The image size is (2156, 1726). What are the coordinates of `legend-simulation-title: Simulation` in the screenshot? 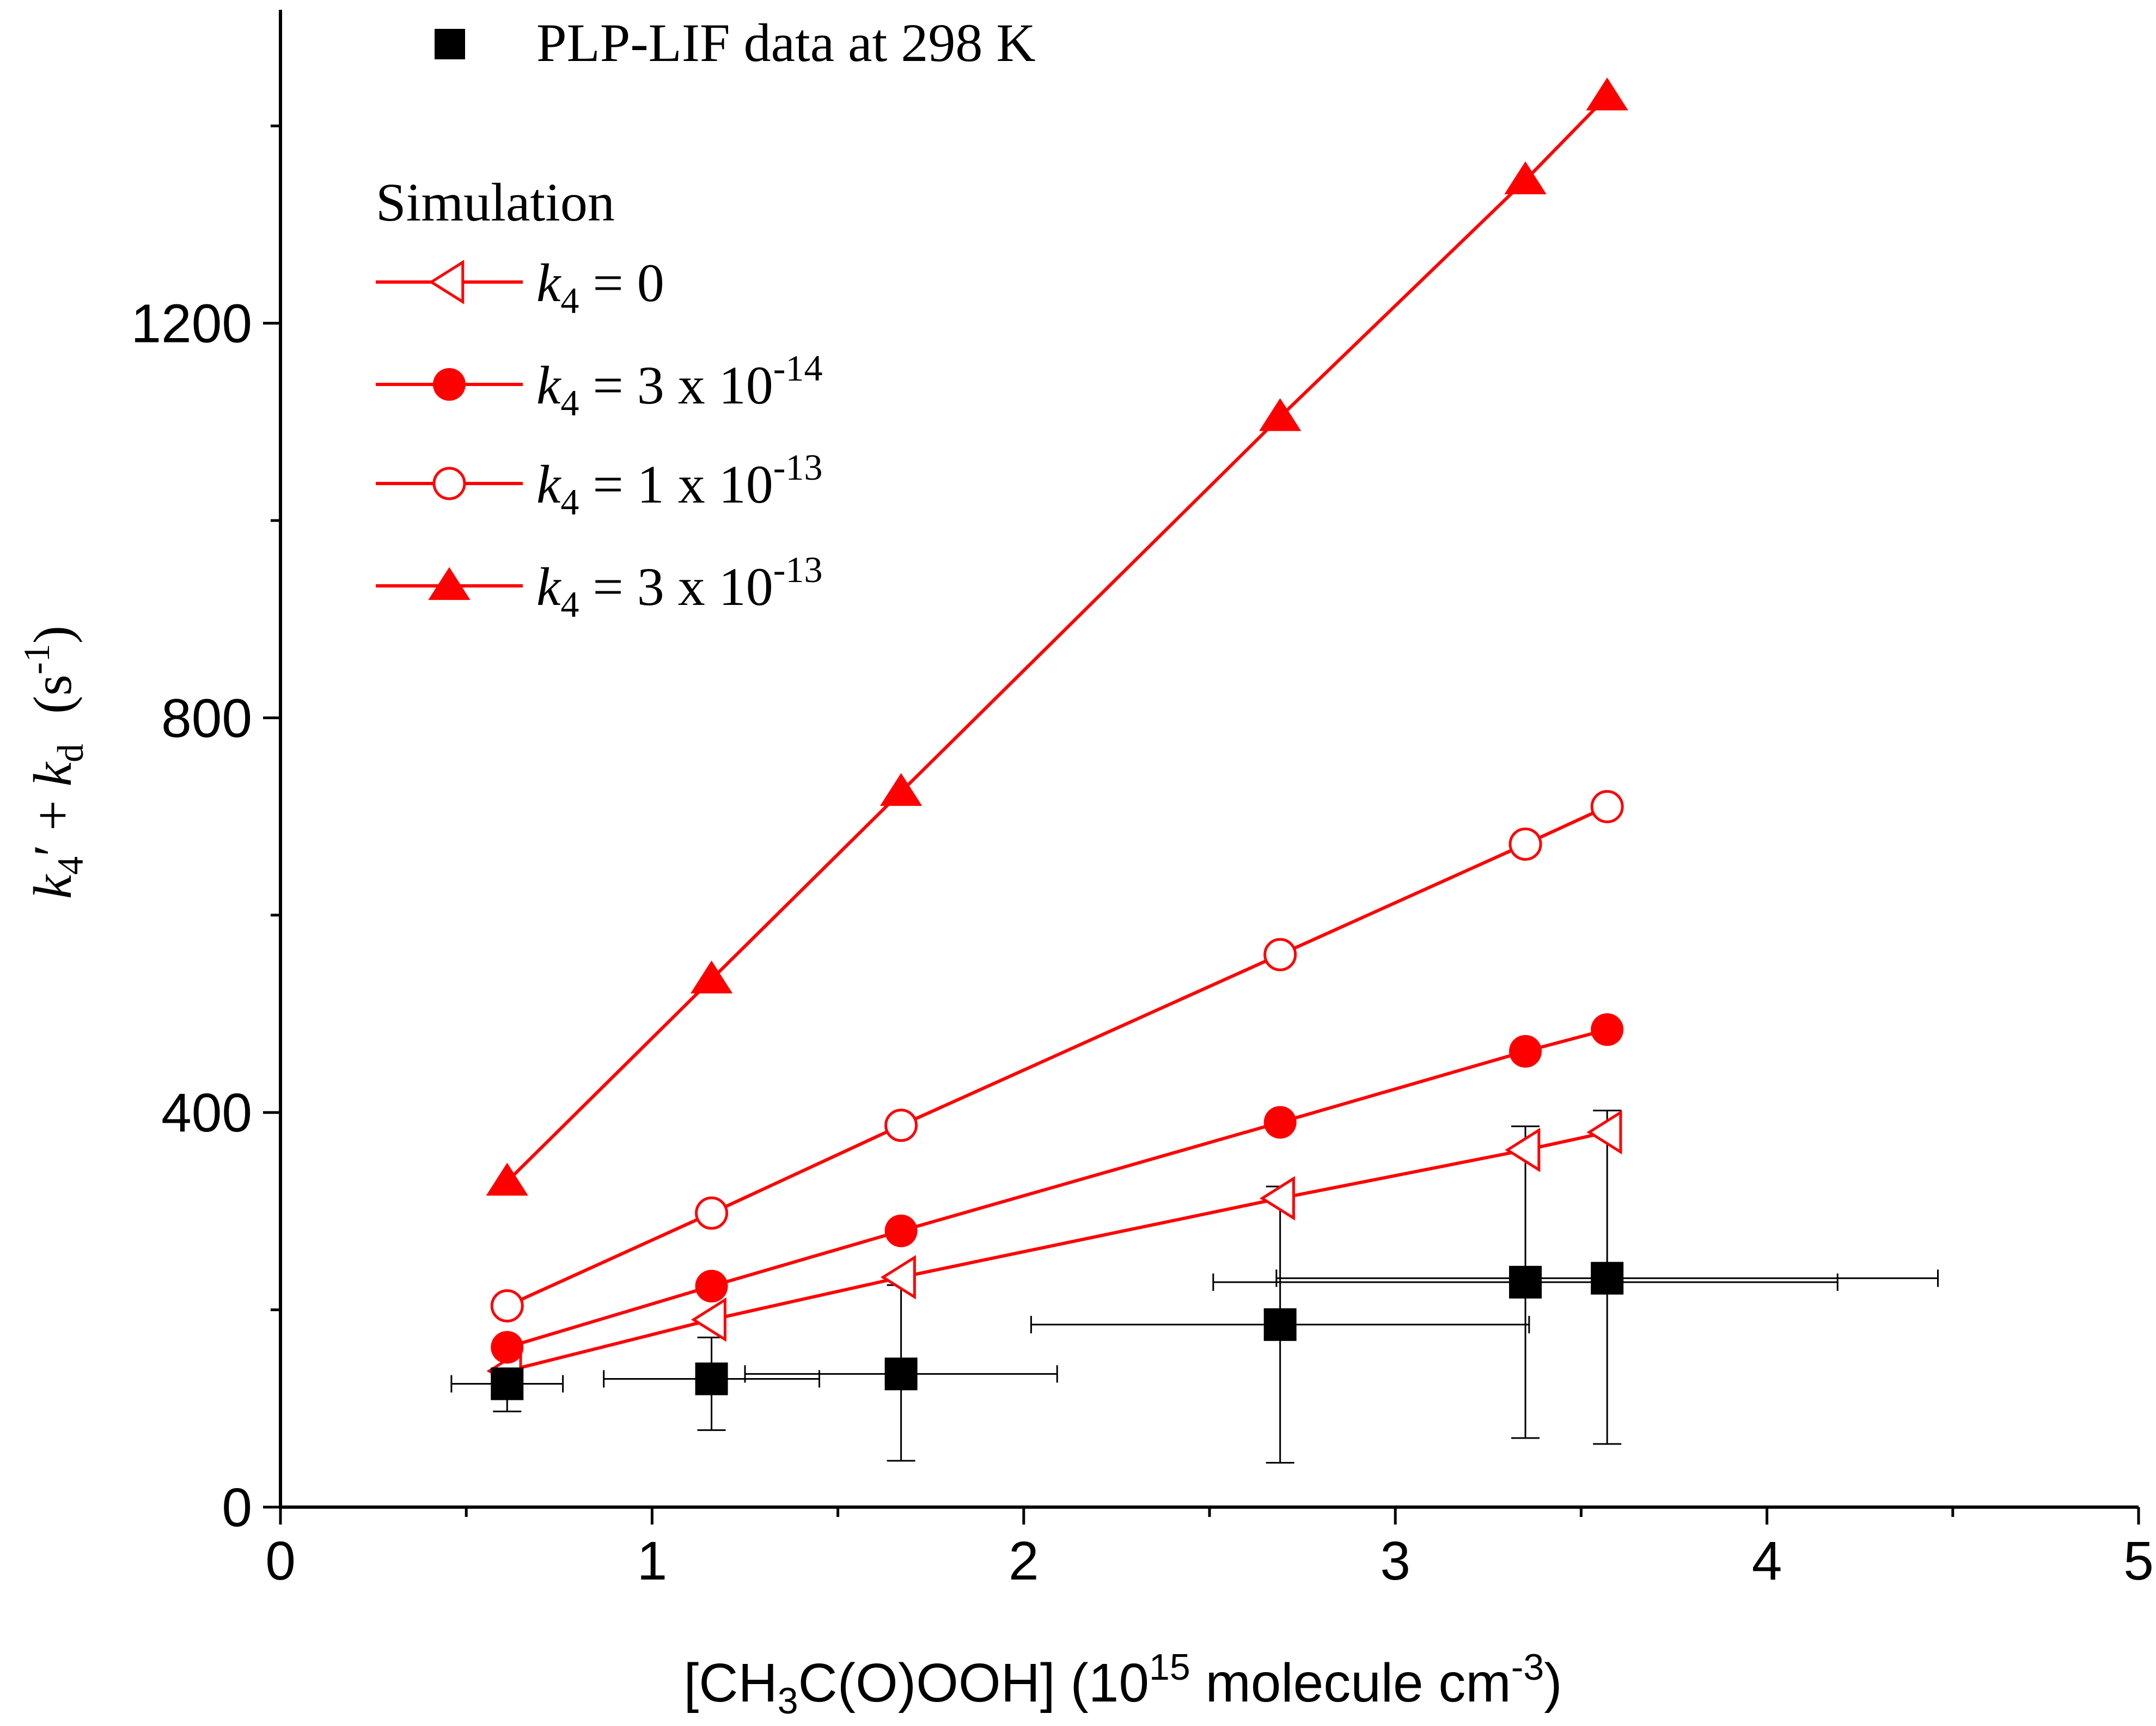 It's located at (496, 202).